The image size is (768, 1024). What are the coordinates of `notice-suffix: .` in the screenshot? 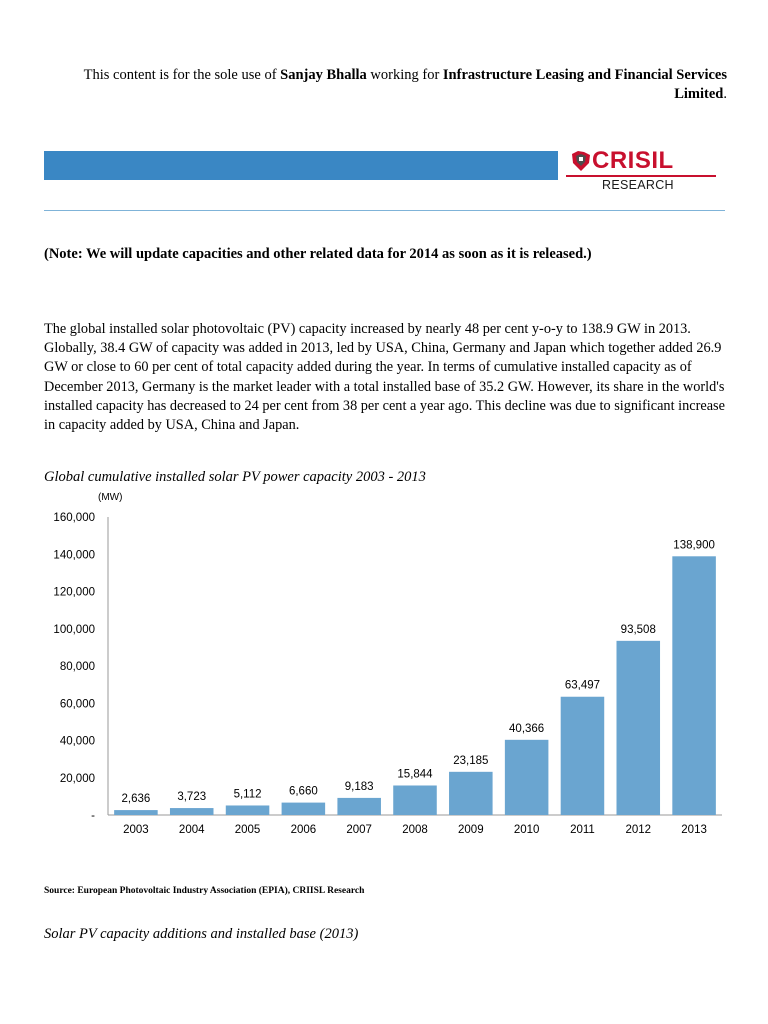 It's located at (725, 94).